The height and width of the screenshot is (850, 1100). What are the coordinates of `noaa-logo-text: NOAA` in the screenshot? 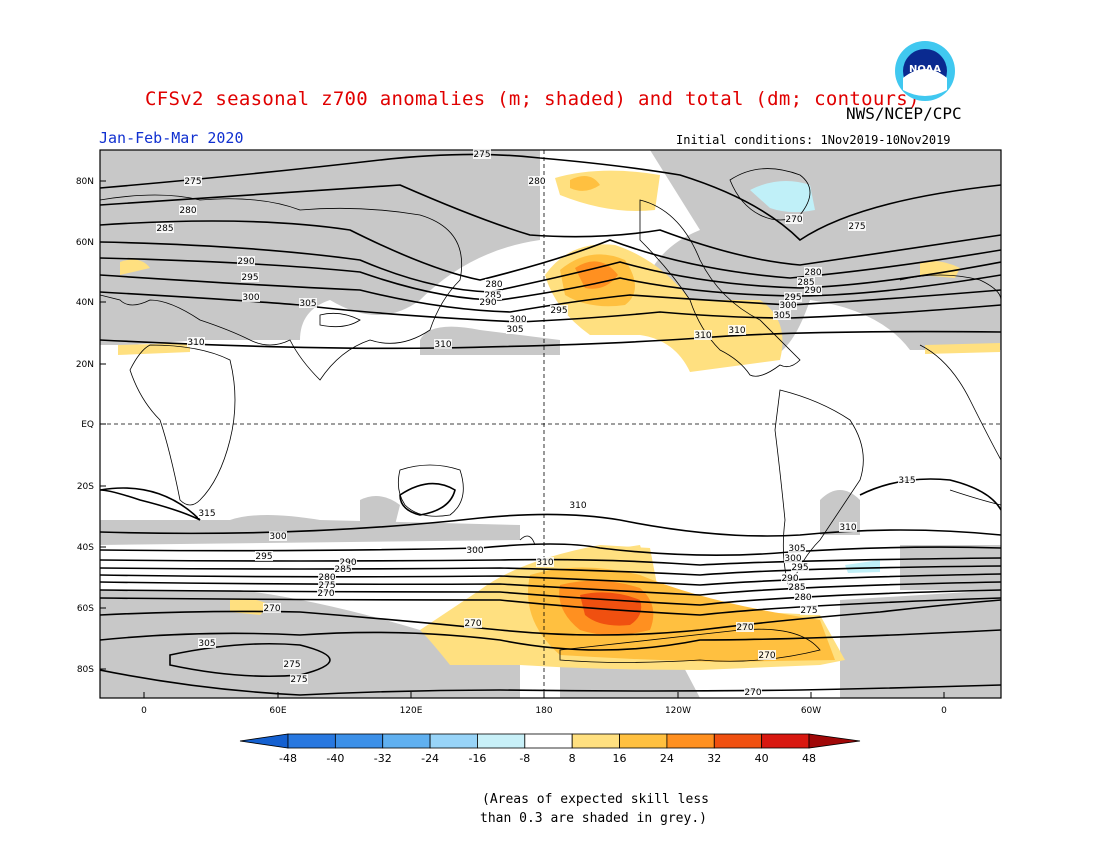 It's located at (925, 69).